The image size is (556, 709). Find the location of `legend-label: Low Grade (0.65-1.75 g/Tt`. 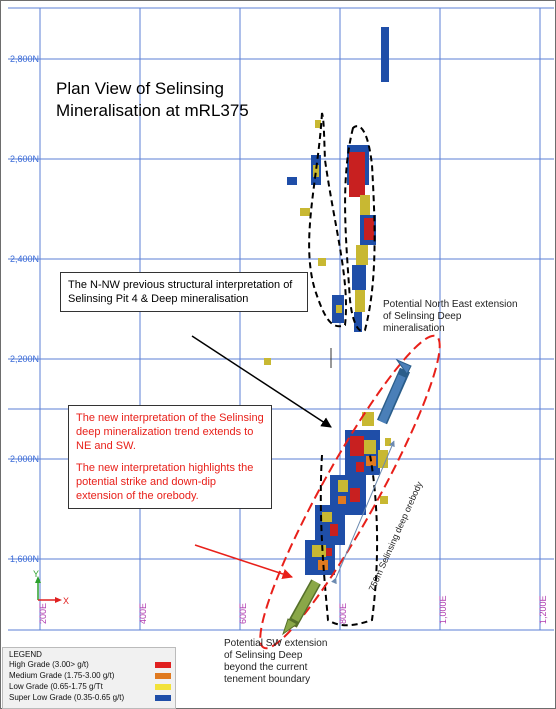

legend-label: Low Grade (0.65-1.75 g/Tt is located at coordinates (56, 686).